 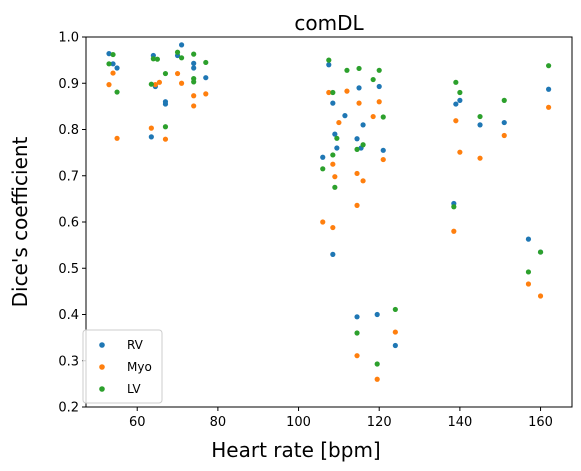 I want to click on legend-label-lv: LV, so click(x=134, y=389).